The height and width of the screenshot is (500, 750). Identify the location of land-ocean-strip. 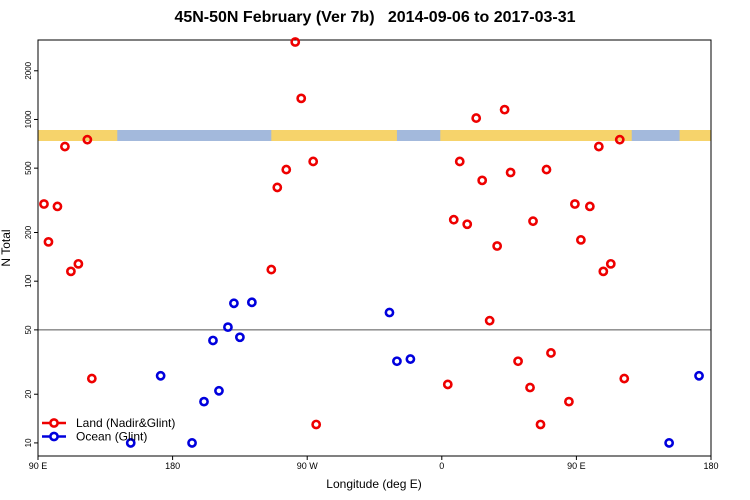
(374, 135).